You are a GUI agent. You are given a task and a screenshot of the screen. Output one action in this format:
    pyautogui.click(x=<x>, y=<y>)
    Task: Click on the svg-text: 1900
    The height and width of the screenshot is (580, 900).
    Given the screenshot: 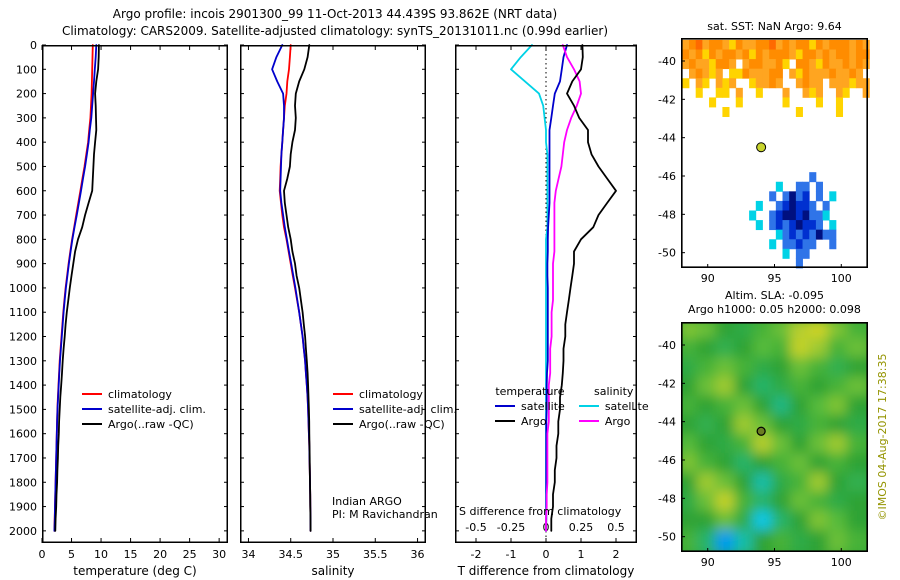 What is the action you would take?
    pyautogui.click(x=23, y=507)
    